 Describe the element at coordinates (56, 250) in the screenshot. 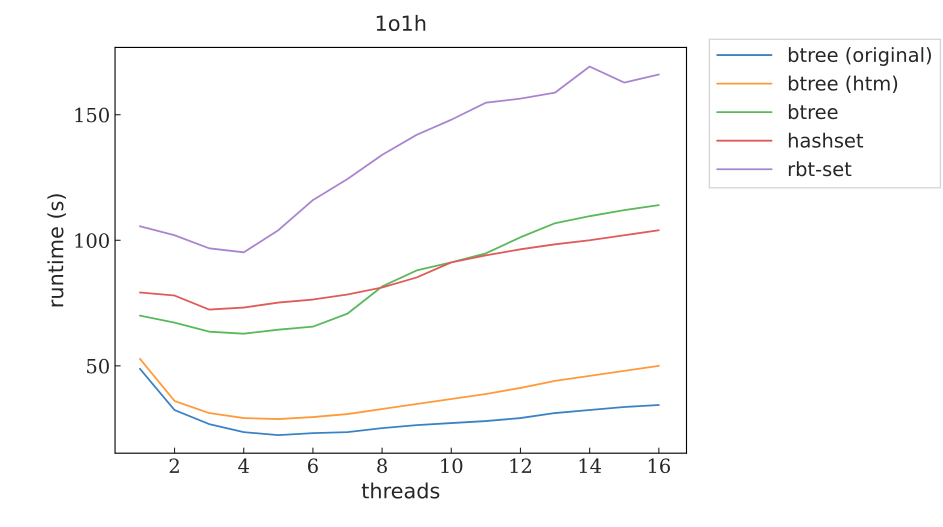

I see `y-axis-title: runtime (s)` at that location.